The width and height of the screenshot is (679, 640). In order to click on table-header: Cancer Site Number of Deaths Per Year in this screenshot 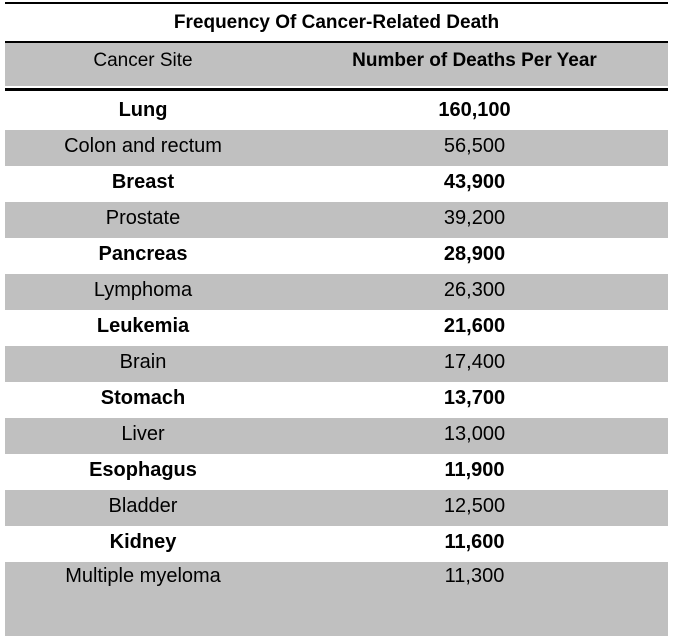, I will do `click(336, 64)`.